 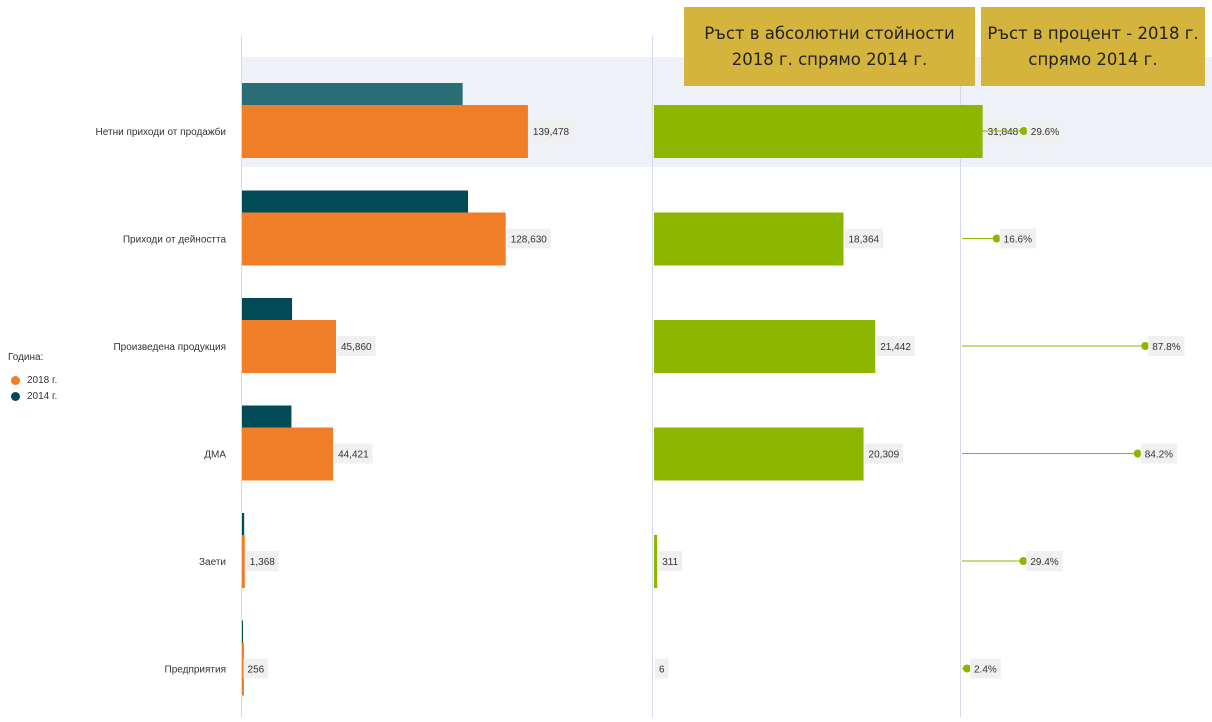 I want to click on data-label-2018: 128,630, so click(x=529, y=240).